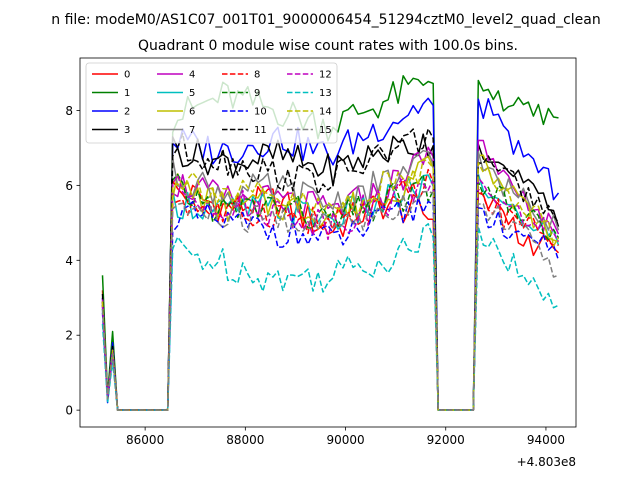  Describe the element at coordinates (309, 93) in the screenshot. I see `legend-item-13: 13` at that location.